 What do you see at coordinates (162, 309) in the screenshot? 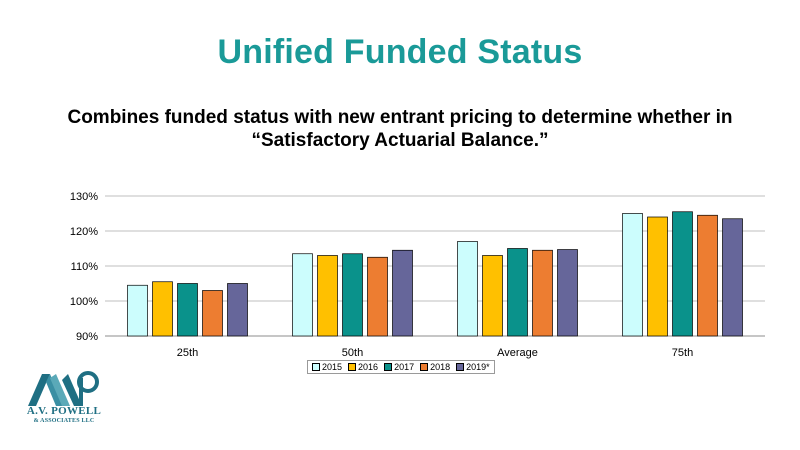
I see `bar-25th-2016` at bounding box center [162, 309].